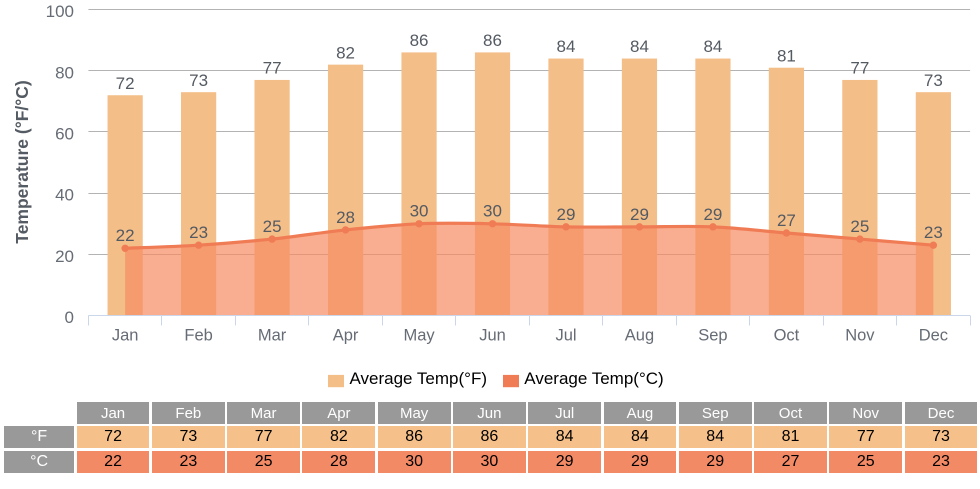 The width and height of the screenshot is (980, 489). I want to click on svg-text: Aug, so click(639, 336).